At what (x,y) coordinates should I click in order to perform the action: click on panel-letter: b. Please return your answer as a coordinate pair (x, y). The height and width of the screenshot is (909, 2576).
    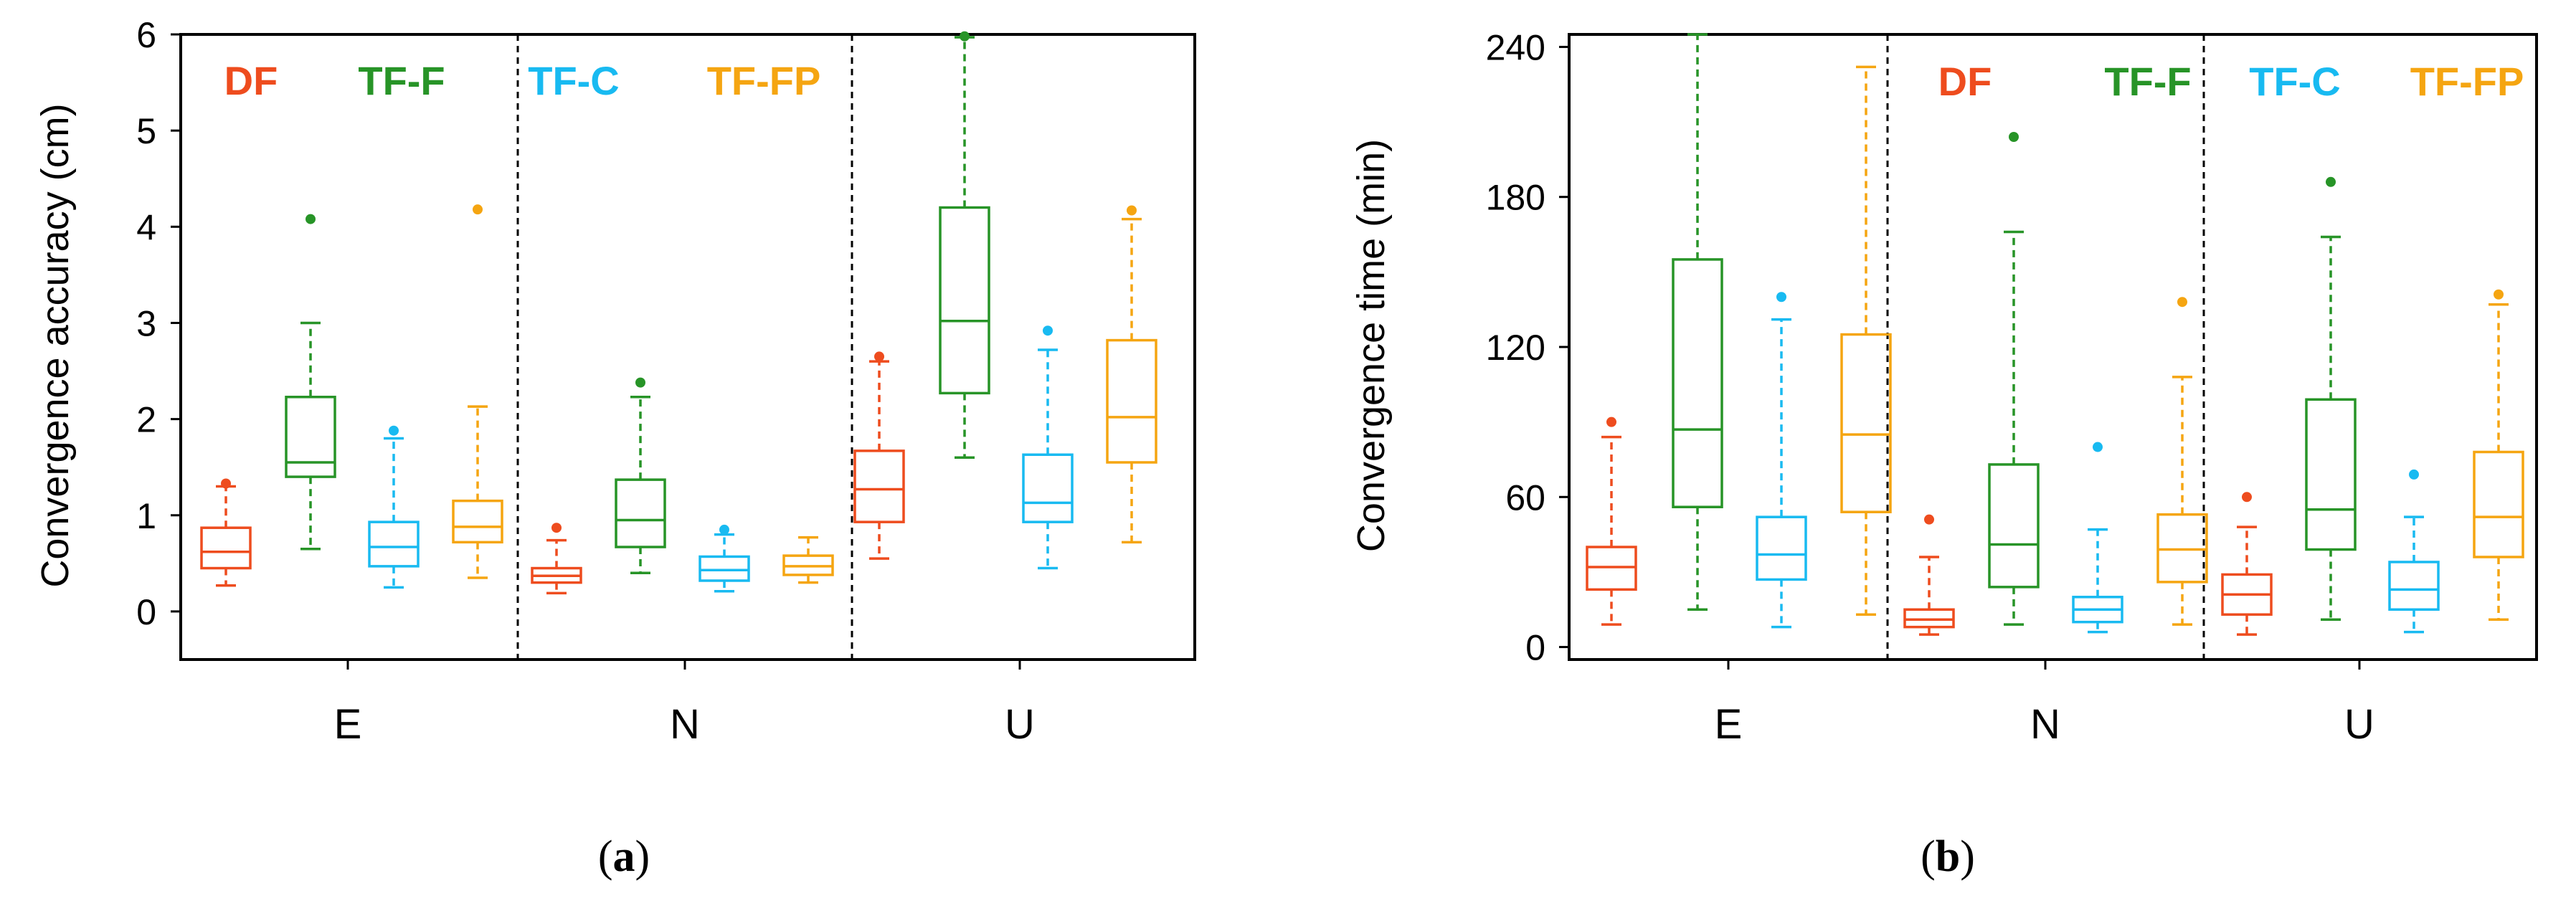
    Looking at the image, I should click on (1948, 856).